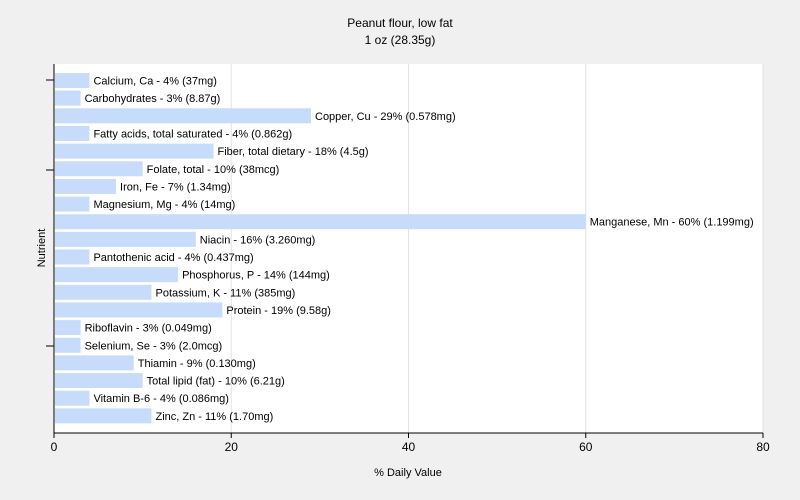 The width and height of the screenshot is (800, 500). What do you see at coordinates (763, 447) in the screenshot?
I see `x-tick-label: 80` at bounding box center [763, 447].